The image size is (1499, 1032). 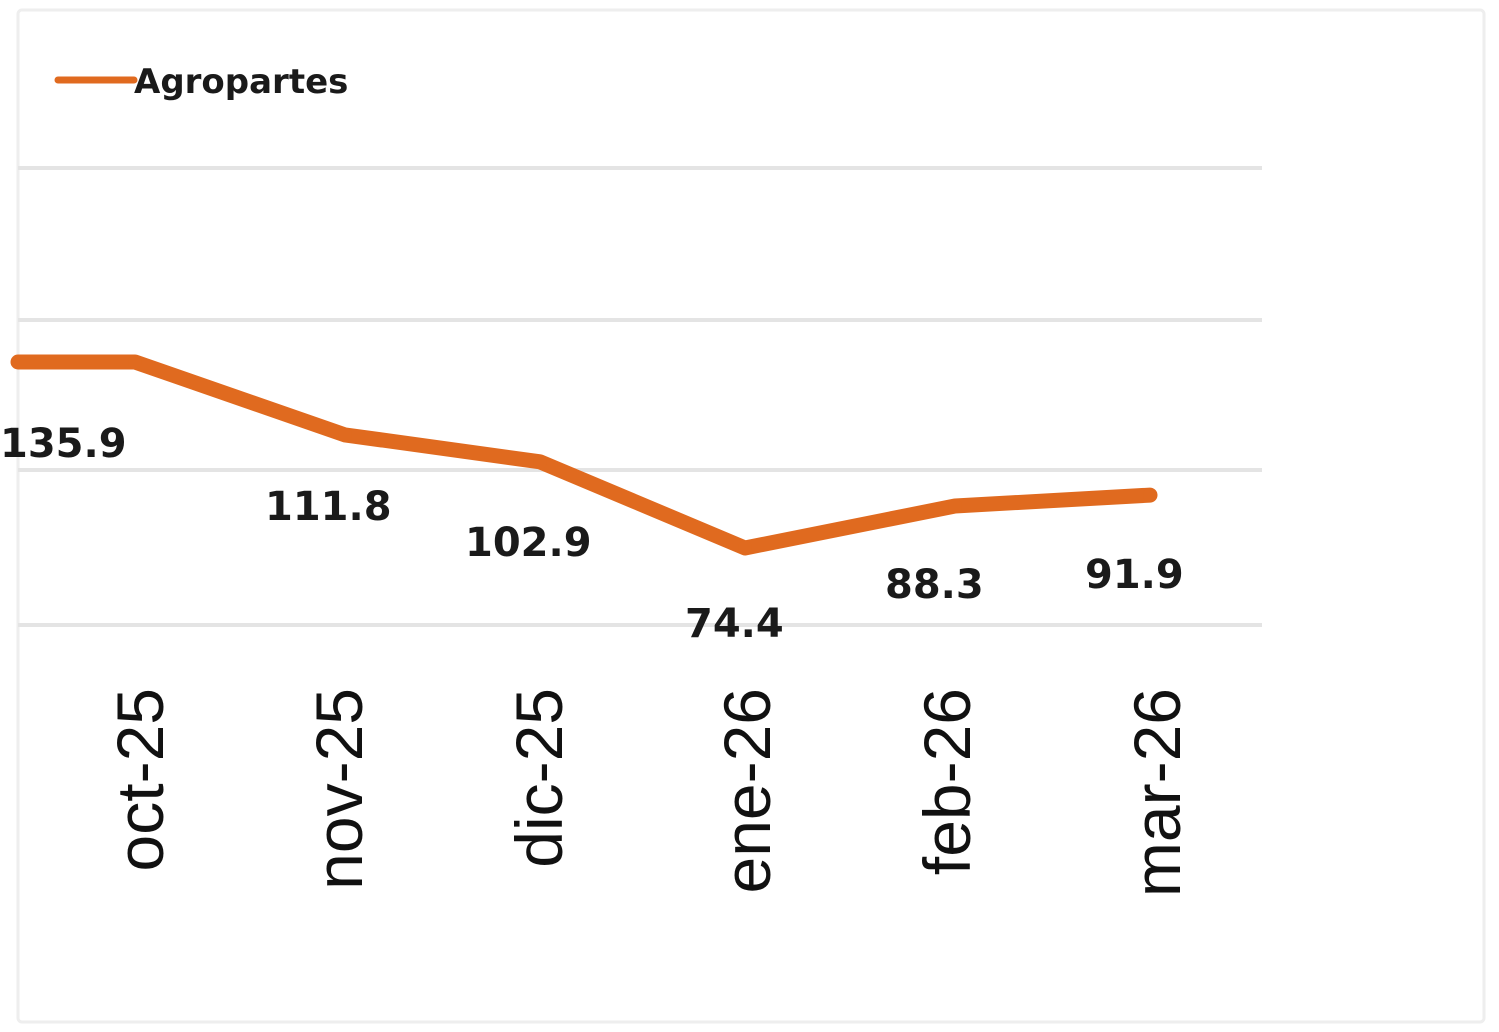 What do you see at coordinates (528, 543) in the screenshot?
I see `data-label-dic-25: 102.9` at bounding box center [528, 543].